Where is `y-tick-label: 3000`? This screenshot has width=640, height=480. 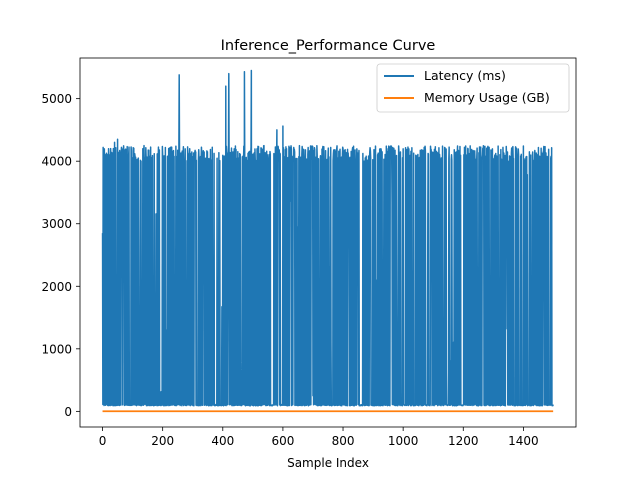
y-tick-label: 3000 is located at coordinates (56, 224).